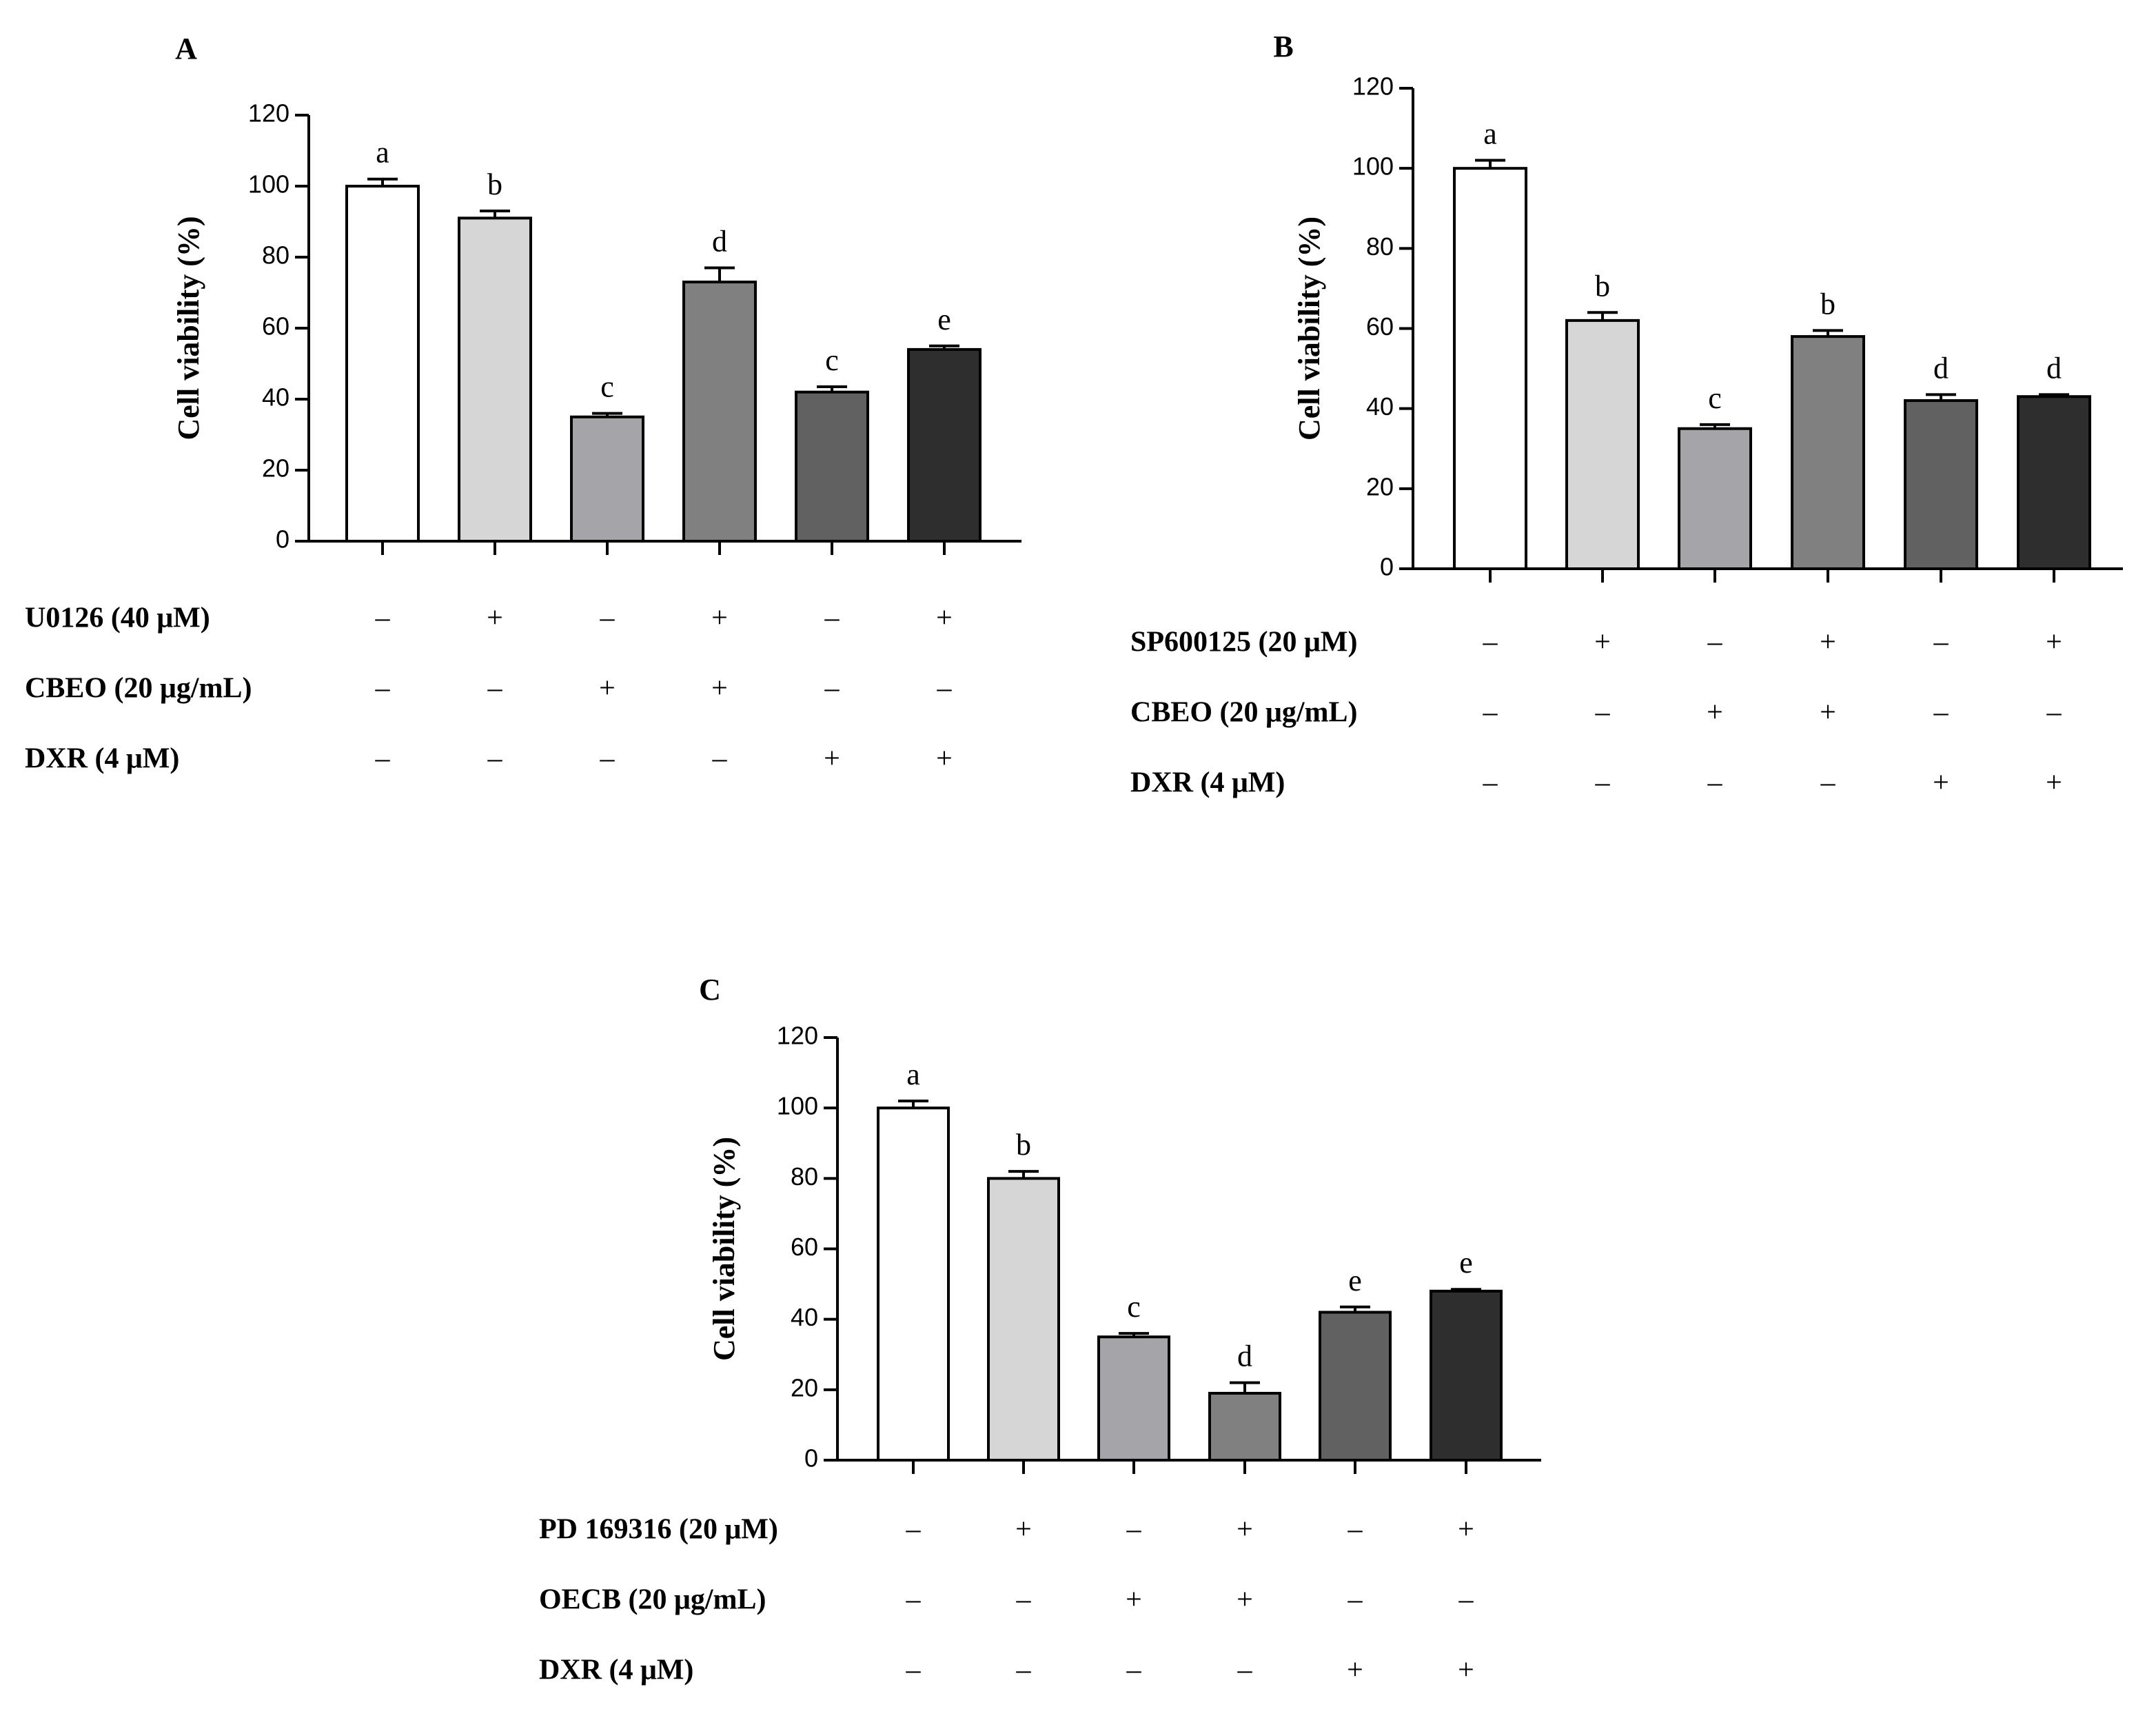  I want to click on panel-a-y-tick-label: 60, so click(275, 326).